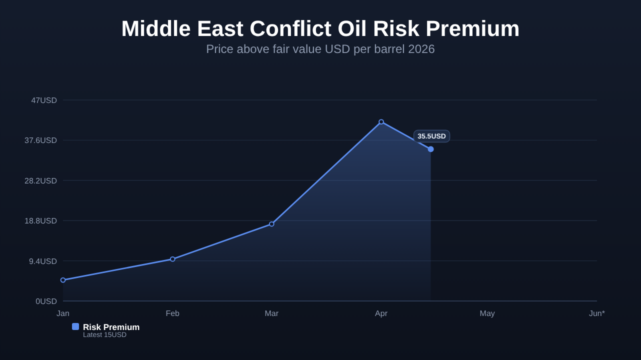 The width and height of the screenshot is (641, 360). Describe the element at coordinates (41, 141) in the screenshot. I see `y-tick-label: 37.6USD` at that location.